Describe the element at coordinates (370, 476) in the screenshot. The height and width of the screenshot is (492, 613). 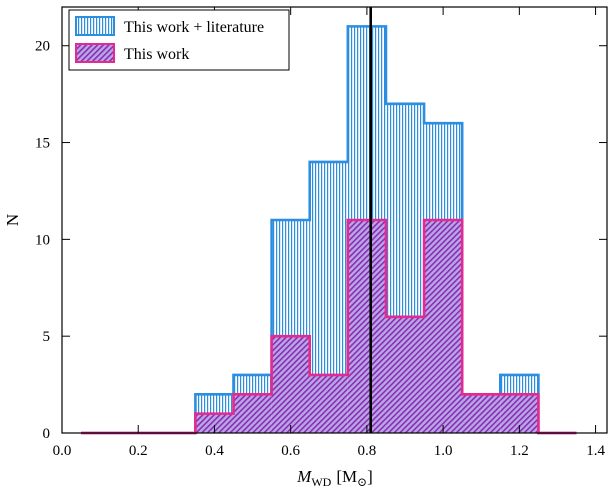
I see `x-label-unit-close: ]` at that location.